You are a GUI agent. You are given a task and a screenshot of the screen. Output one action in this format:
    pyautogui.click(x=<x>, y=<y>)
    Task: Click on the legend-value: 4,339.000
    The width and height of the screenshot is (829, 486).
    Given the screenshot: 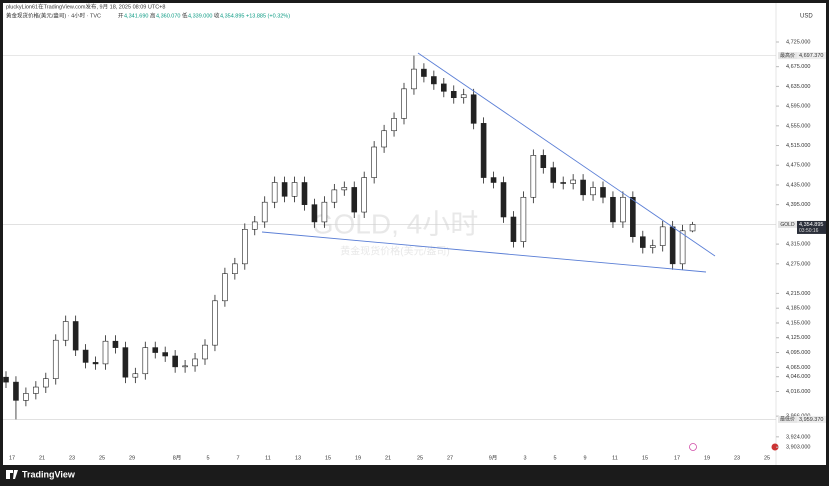 What is the action you would take?
    pyautogui.click(x=200, y=16)
    